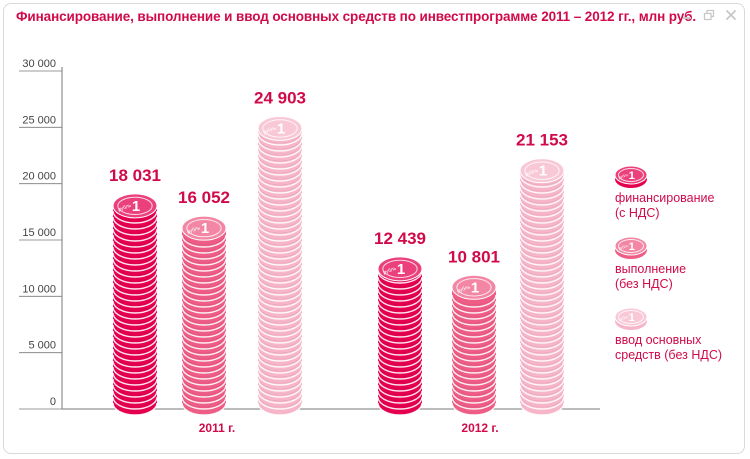  I want to click on close-icon, so click(731, 15).